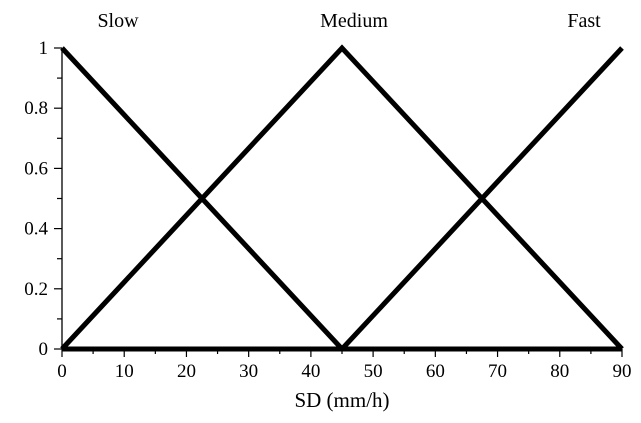 This screenshot has width=641, height=423. I want to click on y-tick-label: 0.2, so click(36, 289).